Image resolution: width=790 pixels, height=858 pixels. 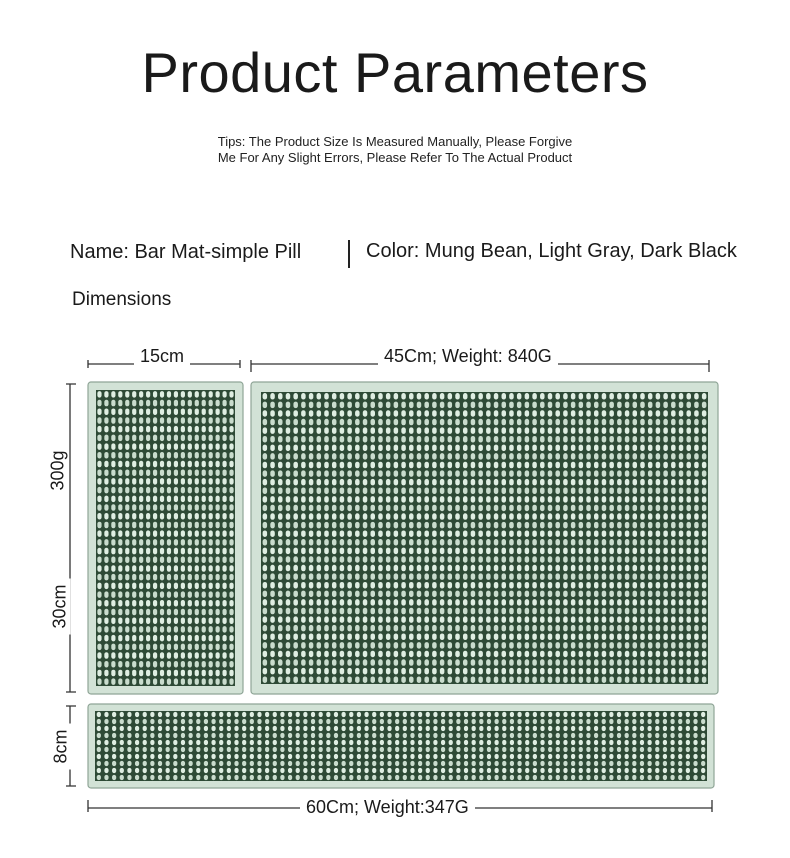 I want to click on dimensions-heading: Dimensions, so click(x=122, y=299).